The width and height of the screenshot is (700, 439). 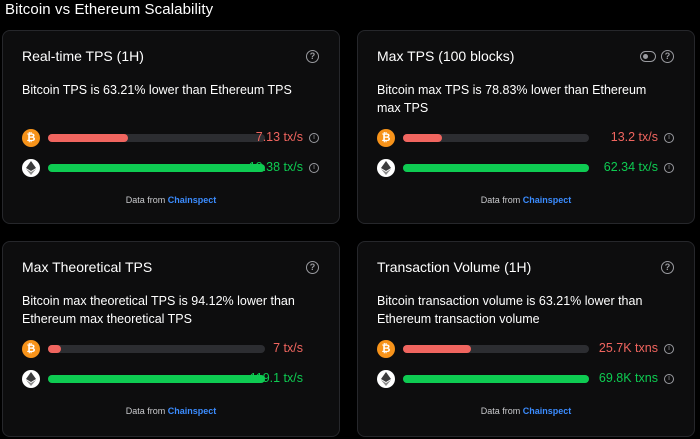 I want to click on btc-row: ₿ 13.2 tx/s i, so click(x=525, y=138).